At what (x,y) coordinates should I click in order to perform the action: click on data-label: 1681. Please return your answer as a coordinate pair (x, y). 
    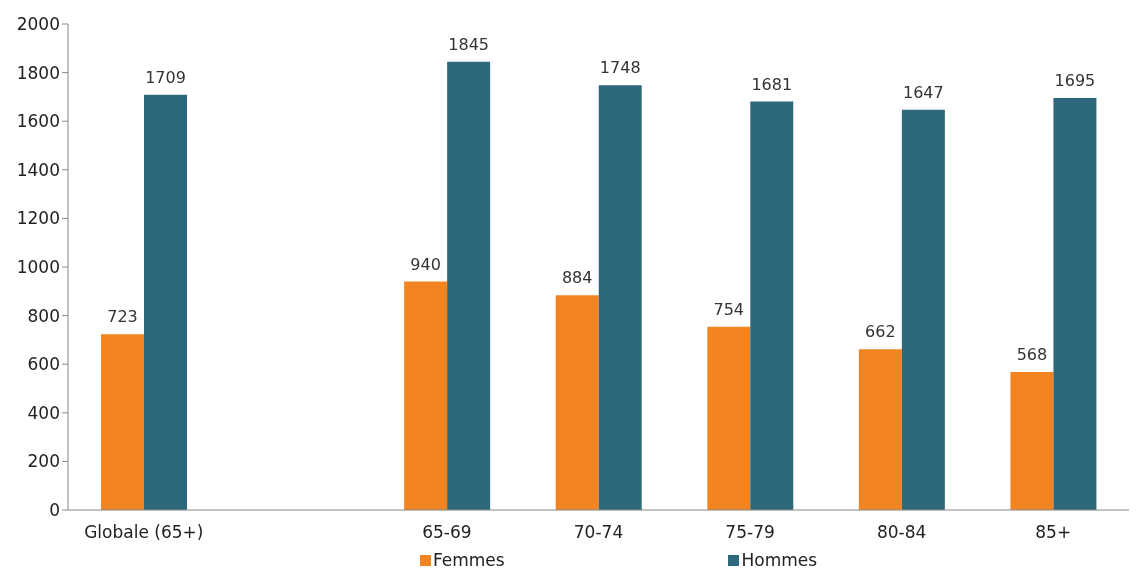
    Looking at the image, I should click on (772, 84).